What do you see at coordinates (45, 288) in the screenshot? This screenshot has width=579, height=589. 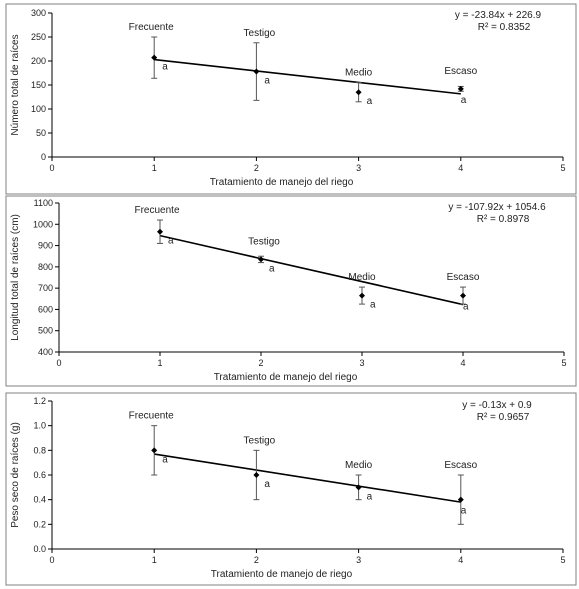 I see `y-tick-label: 700` at bounding box center [45, 288].